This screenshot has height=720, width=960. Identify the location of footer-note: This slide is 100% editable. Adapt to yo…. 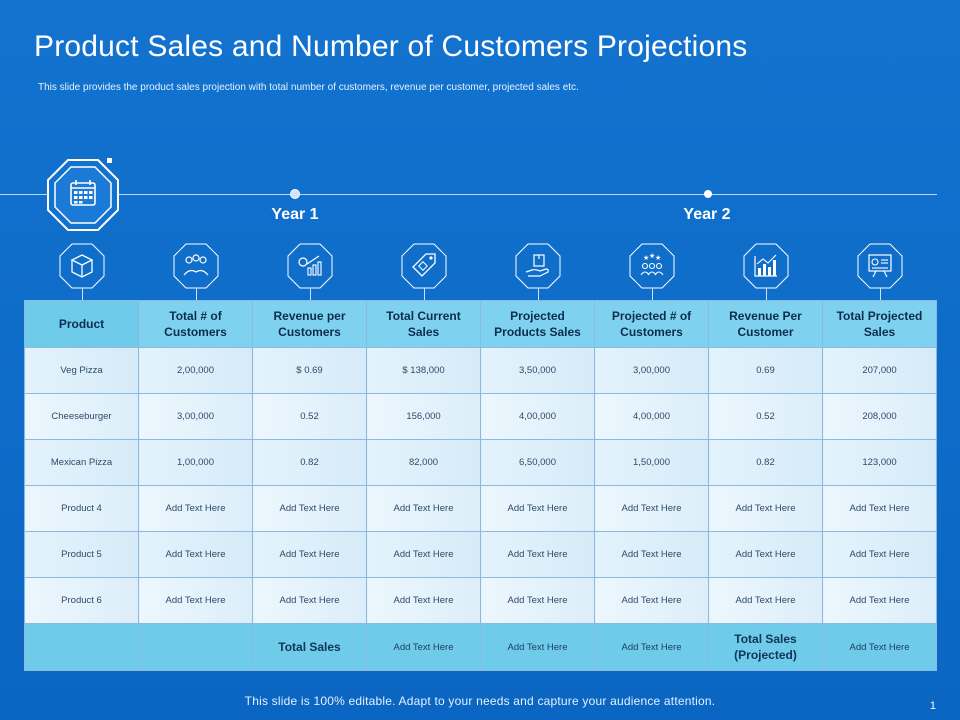
(480, 701).